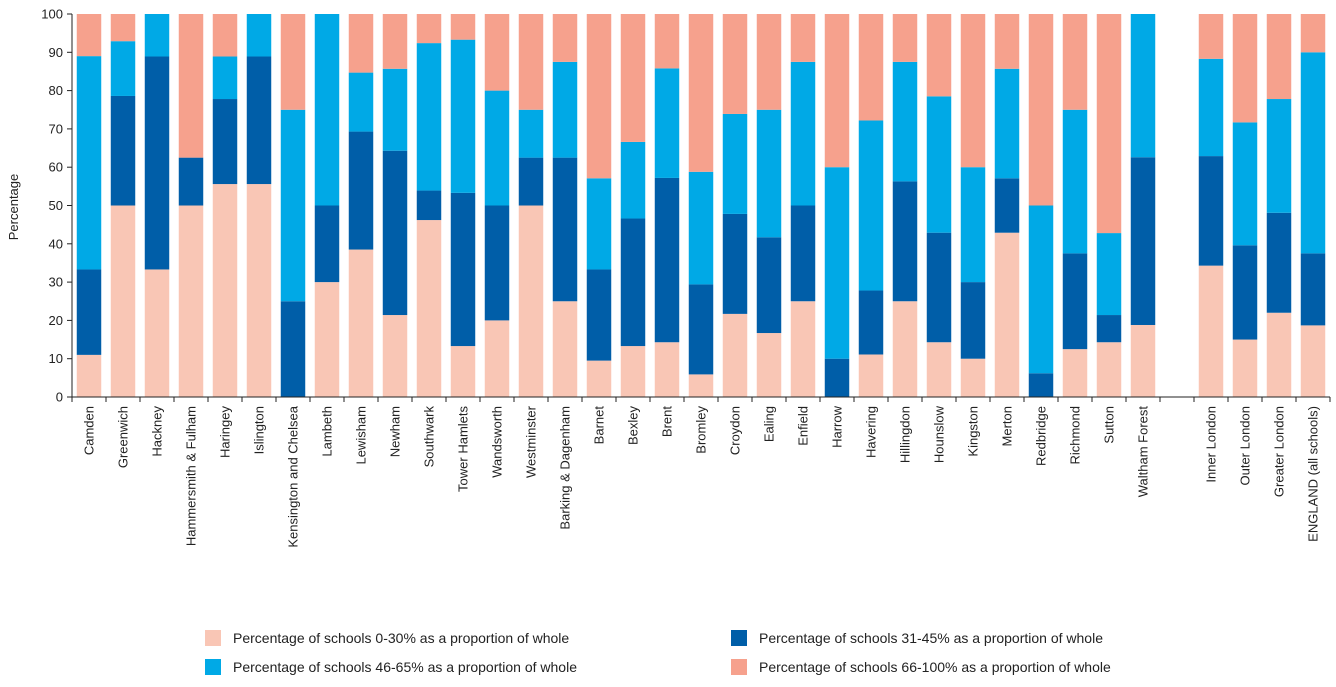  What do you see at coordinates (59, 397) in the screenshot?
I see `y-tick-label: 0` at bounding box center [59, 397].